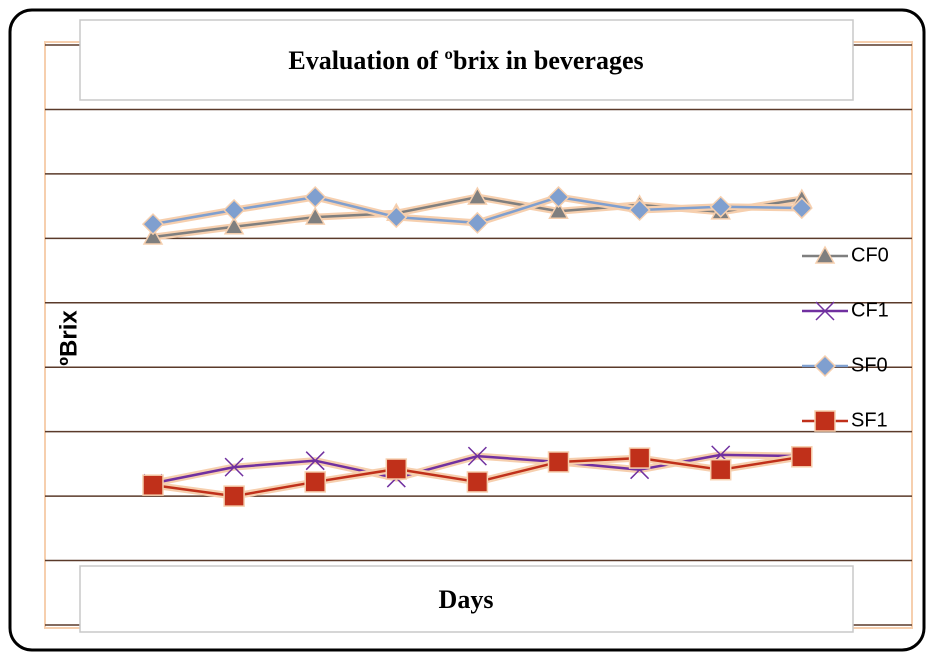  I want to click on y-axis-label: ºBrix, so click(68, 338).